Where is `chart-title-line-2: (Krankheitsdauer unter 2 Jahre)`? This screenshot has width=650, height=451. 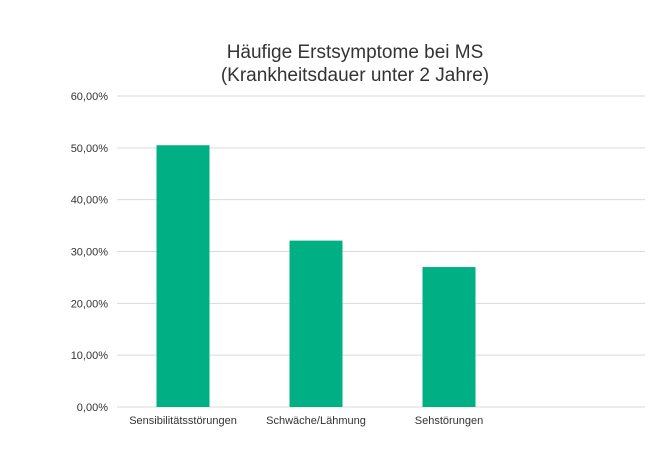 chart-title-line-2: (Krankheitsdauer unter 2 Jahre) is located at coordinates (355, 75).